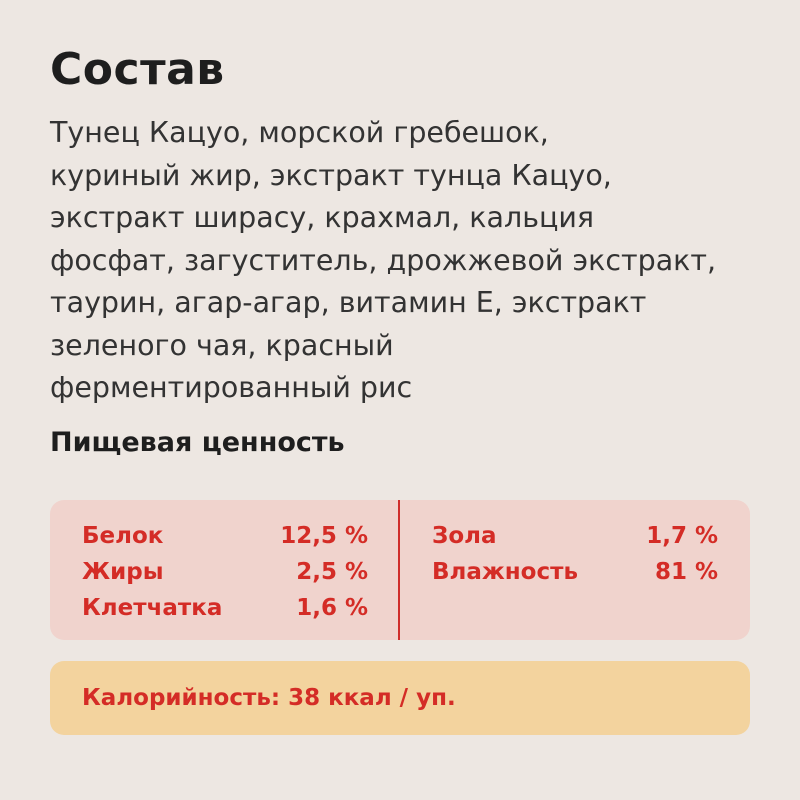 The image size is (800, 800). I want to click on nutrition-label: Зола, so click(464, 536).